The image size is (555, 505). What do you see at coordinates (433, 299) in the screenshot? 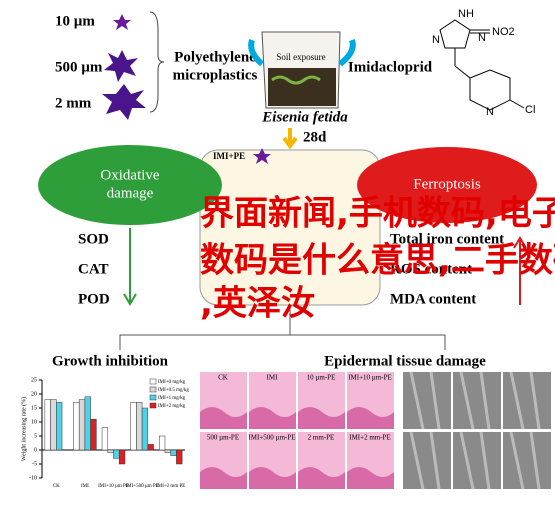
I see `ferroptosis-item: MDA content` at bounding box center [433, 299].